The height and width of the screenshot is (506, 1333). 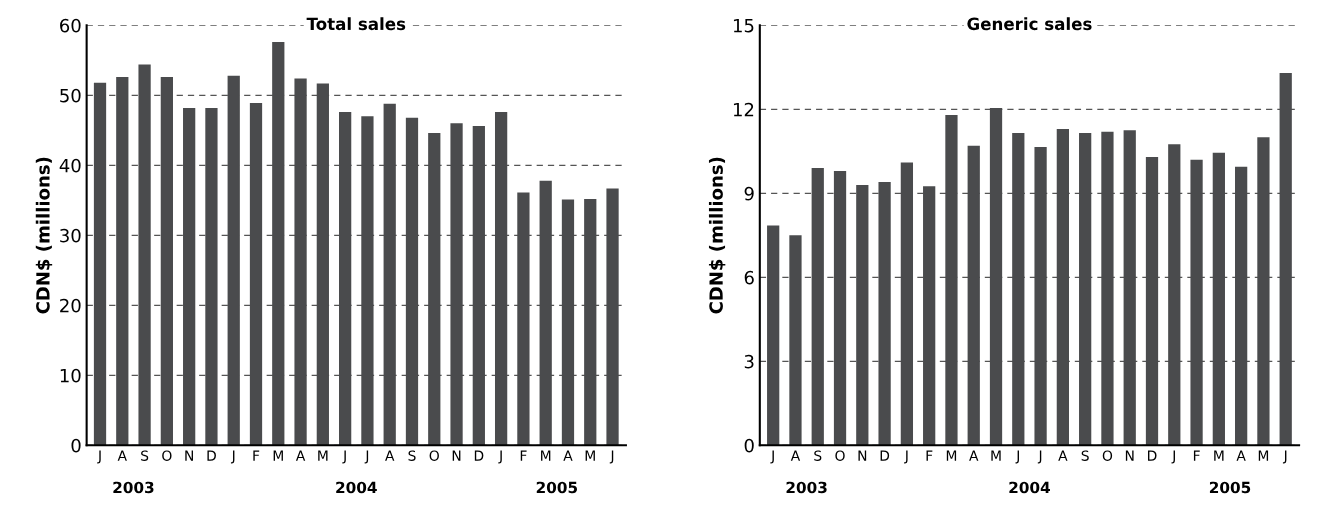 I want to click on y-tick-label: 20, so click(x=70, y=305).